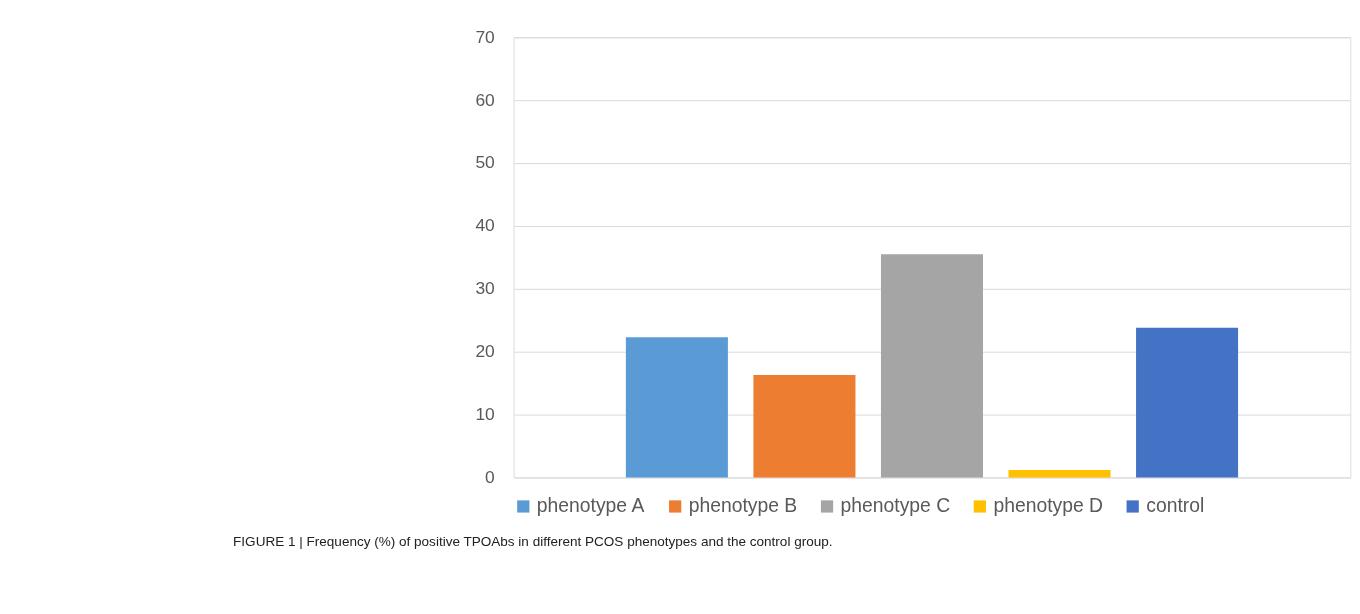 The width and height of the screenshot is (1360, 614). Describe the element at coordinates (895, 505) in the screenshot. I see `legend-label: phenotype C` at that location.